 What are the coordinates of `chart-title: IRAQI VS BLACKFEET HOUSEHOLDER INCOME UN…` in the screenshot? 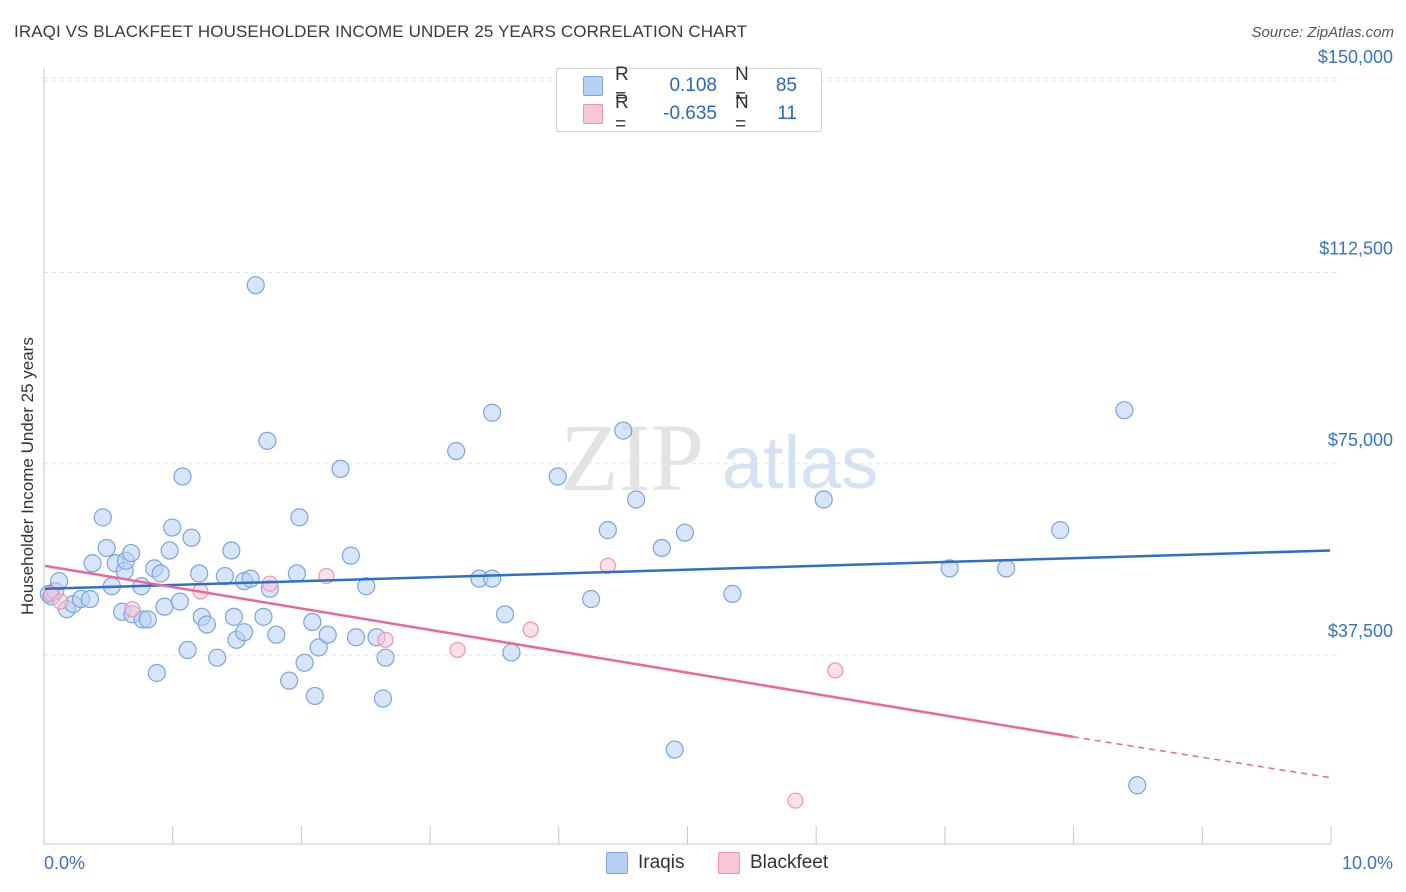 It's located at (381, 31).